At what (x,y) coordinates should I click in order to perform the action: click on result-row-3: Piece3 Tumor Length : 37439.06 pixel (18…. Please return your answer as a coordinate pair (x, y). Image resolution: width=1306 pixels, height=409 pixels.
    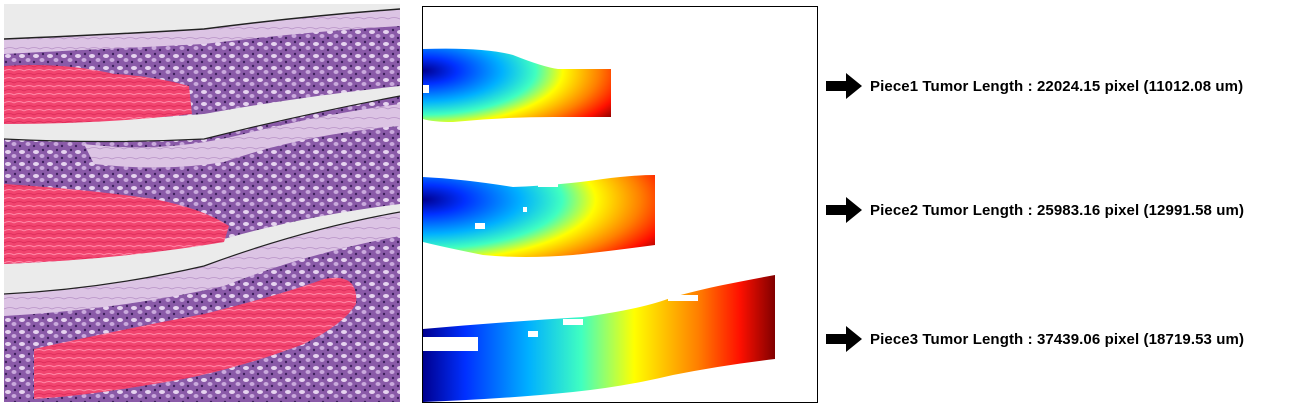
    Looking at the image, I should click on (1035, 339).